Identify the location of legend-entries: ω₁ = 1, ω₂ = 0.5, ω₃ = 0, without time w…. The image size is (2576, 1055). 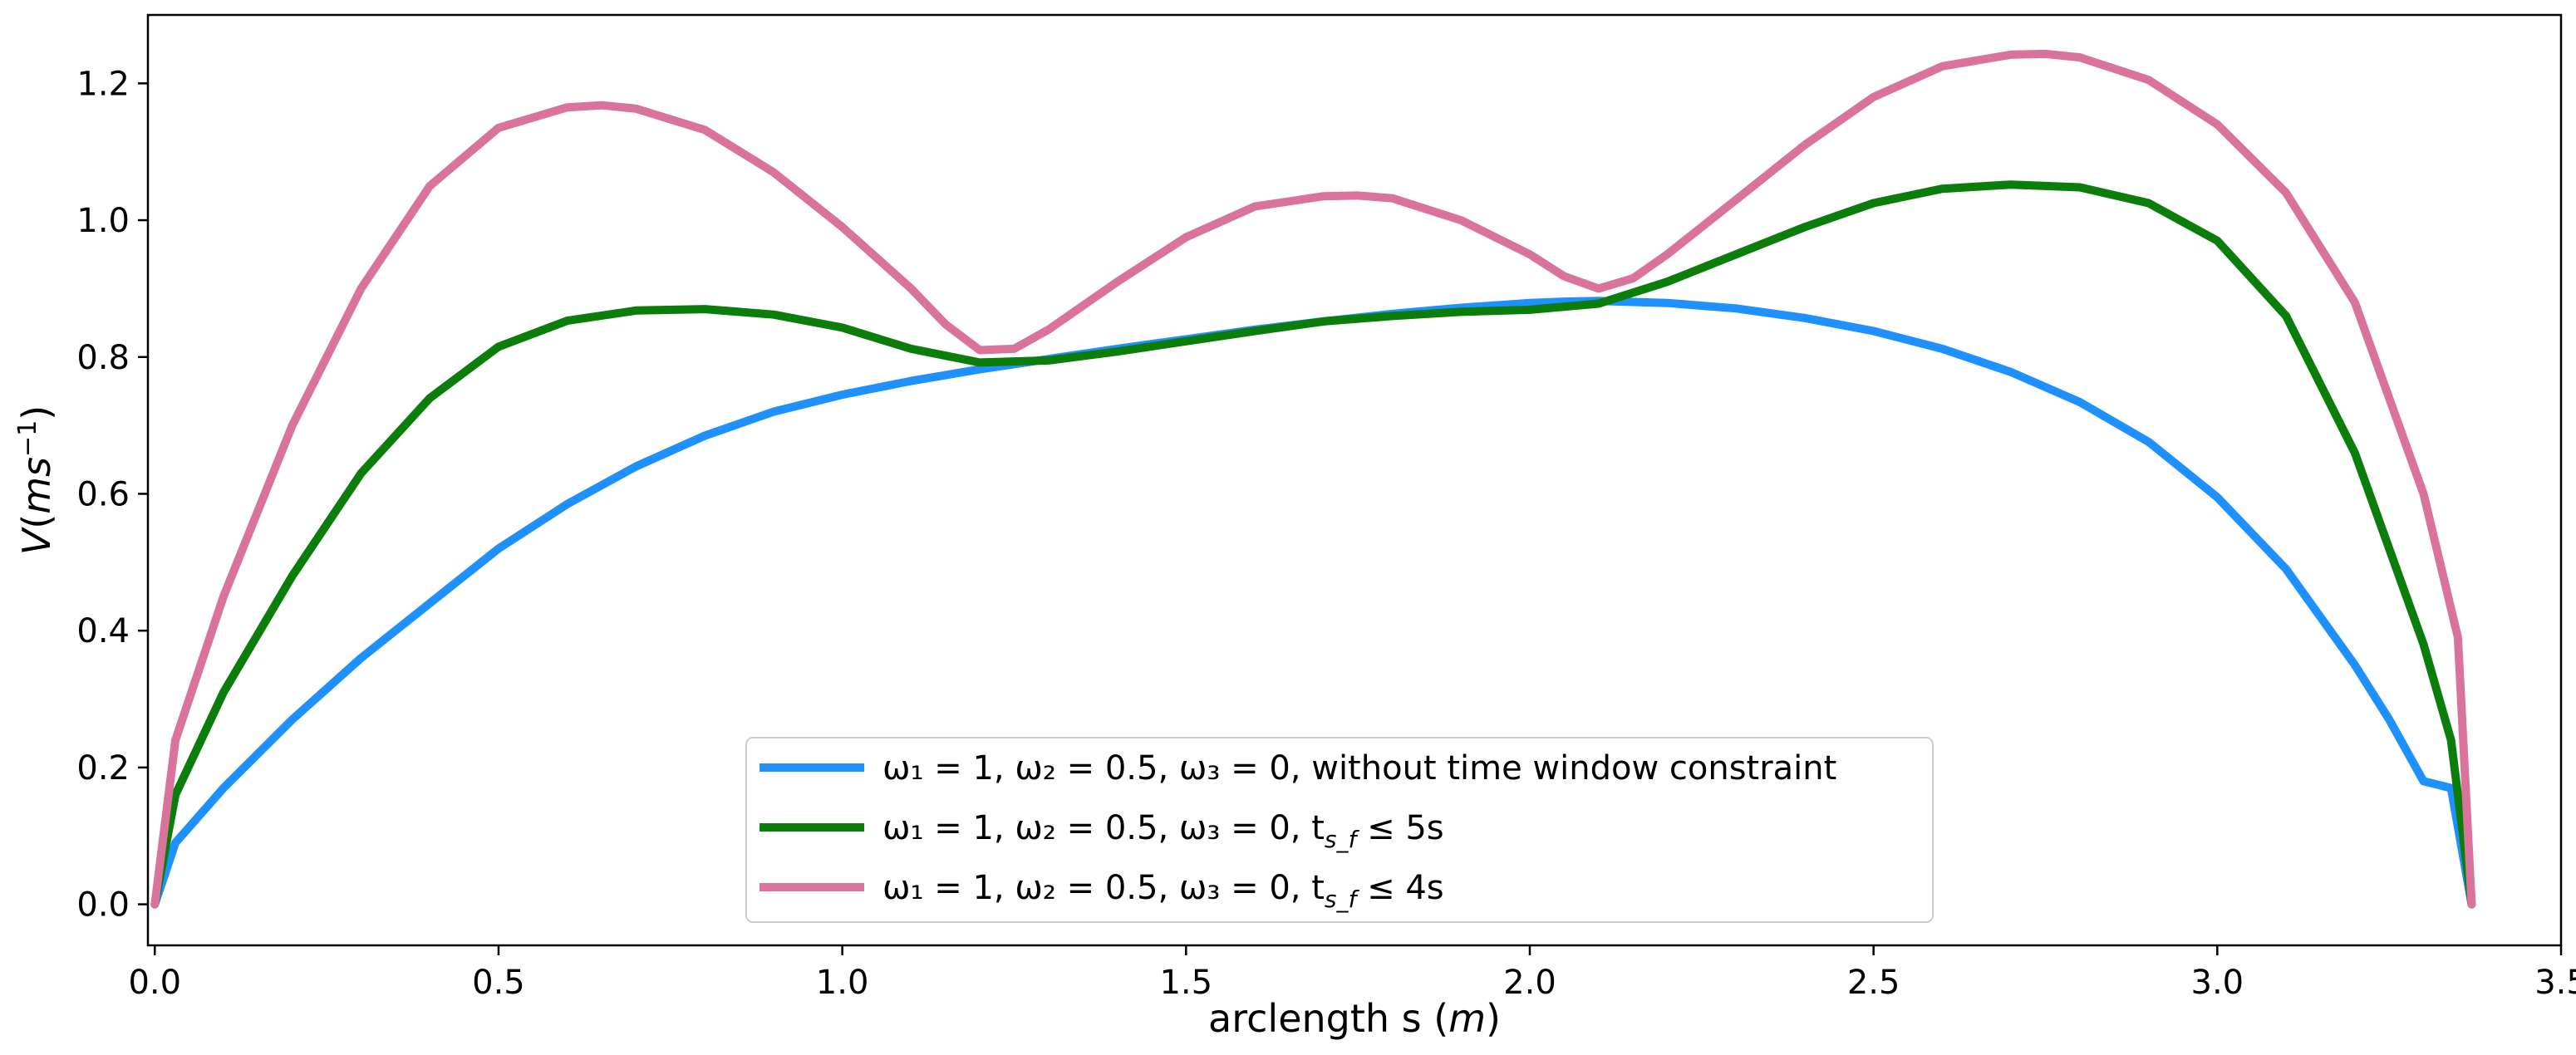
(1298, 831).